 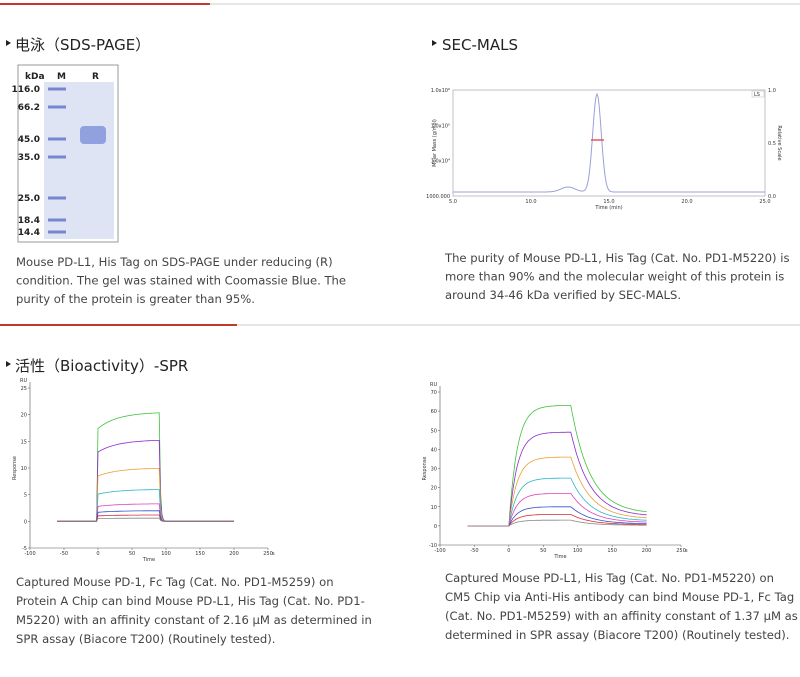 What do you see at coordinates (24, 389) in the screenshot?
I see `y-tick-label: 25` at bounding box center [24, 389].